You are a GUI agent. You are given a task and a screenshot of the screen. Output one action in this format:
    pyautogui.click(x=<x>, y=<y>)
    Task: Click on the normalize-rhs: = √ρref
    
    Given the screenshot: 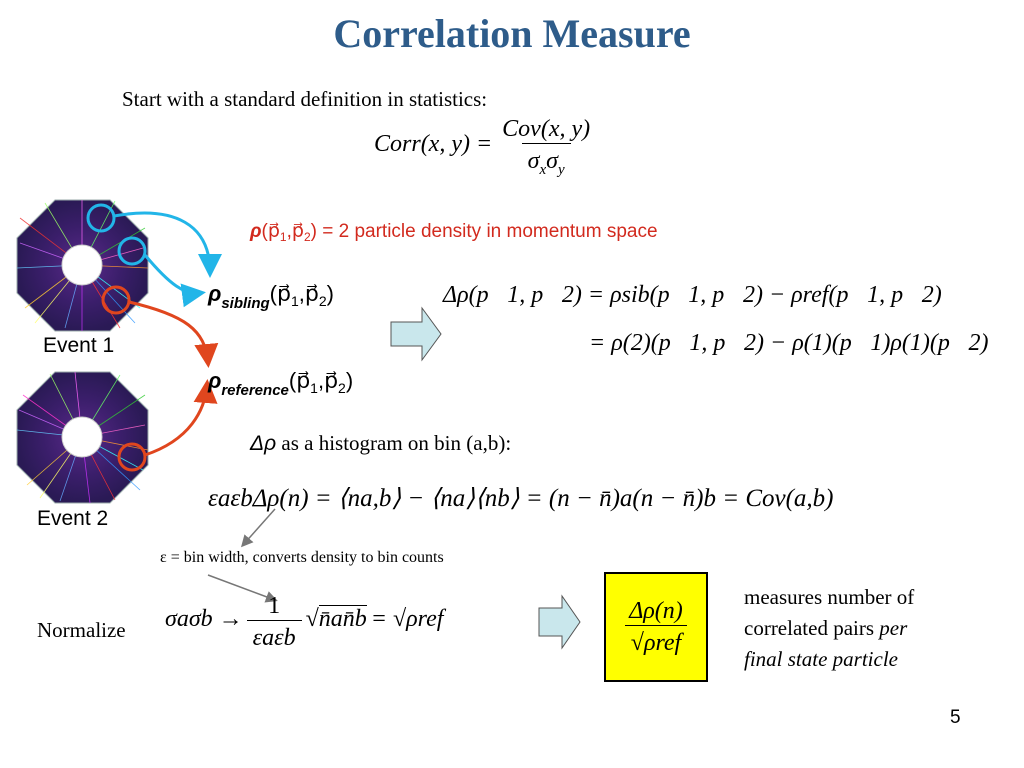 What is the action you would take?
    pyautogui.click(x=407, y=619)
    